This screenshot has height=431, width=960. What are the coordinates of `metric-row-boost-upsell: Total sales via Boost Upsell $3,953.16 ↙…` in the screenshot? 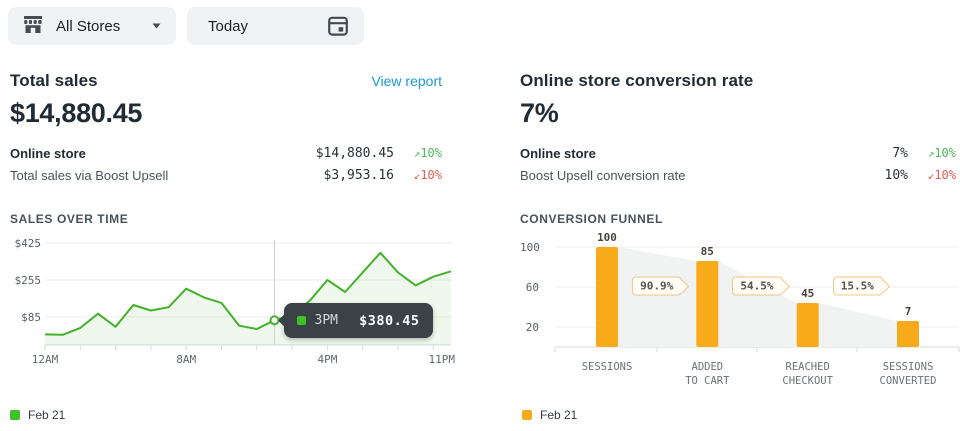 It's located at (226, 175).